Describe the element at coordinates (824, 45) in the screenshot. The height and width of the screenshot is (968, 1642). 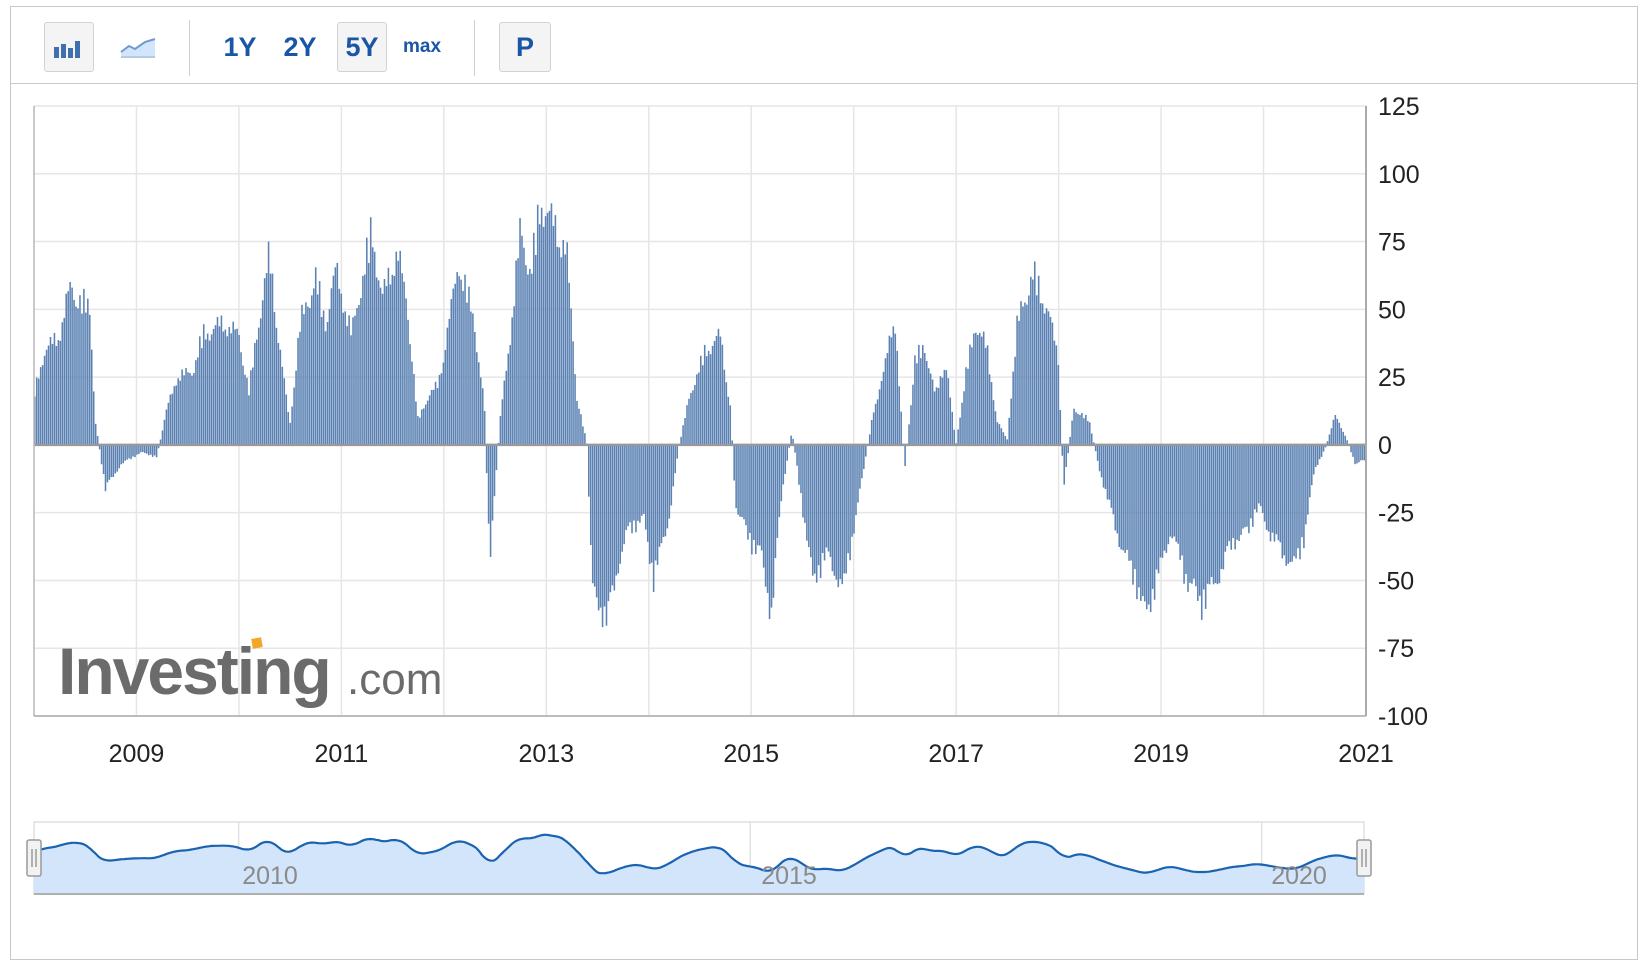
I see `toolbar: 1Y 2Y 5Y max P` at that location.